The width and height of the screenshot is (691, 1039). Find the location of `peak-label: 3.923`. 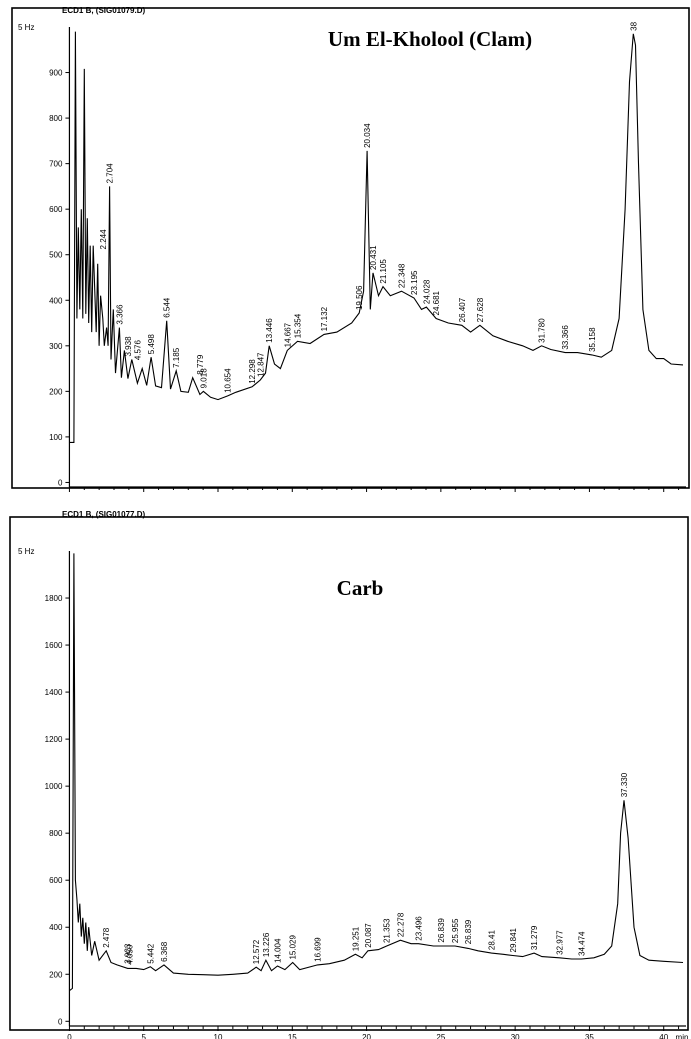

peak-label: 3.923 is located at coordinates (128, 953).